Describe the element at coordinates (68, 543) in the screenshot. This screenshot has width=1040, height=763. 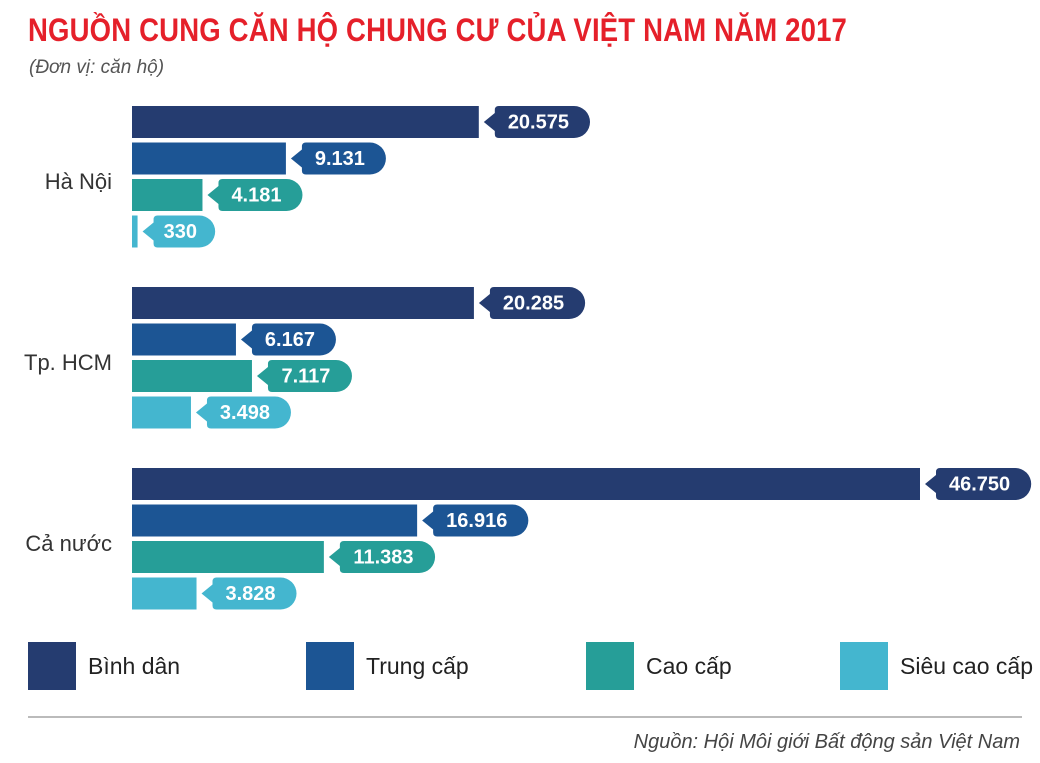
I see `category-label-ca-nuoc: Cả nước` at that location.